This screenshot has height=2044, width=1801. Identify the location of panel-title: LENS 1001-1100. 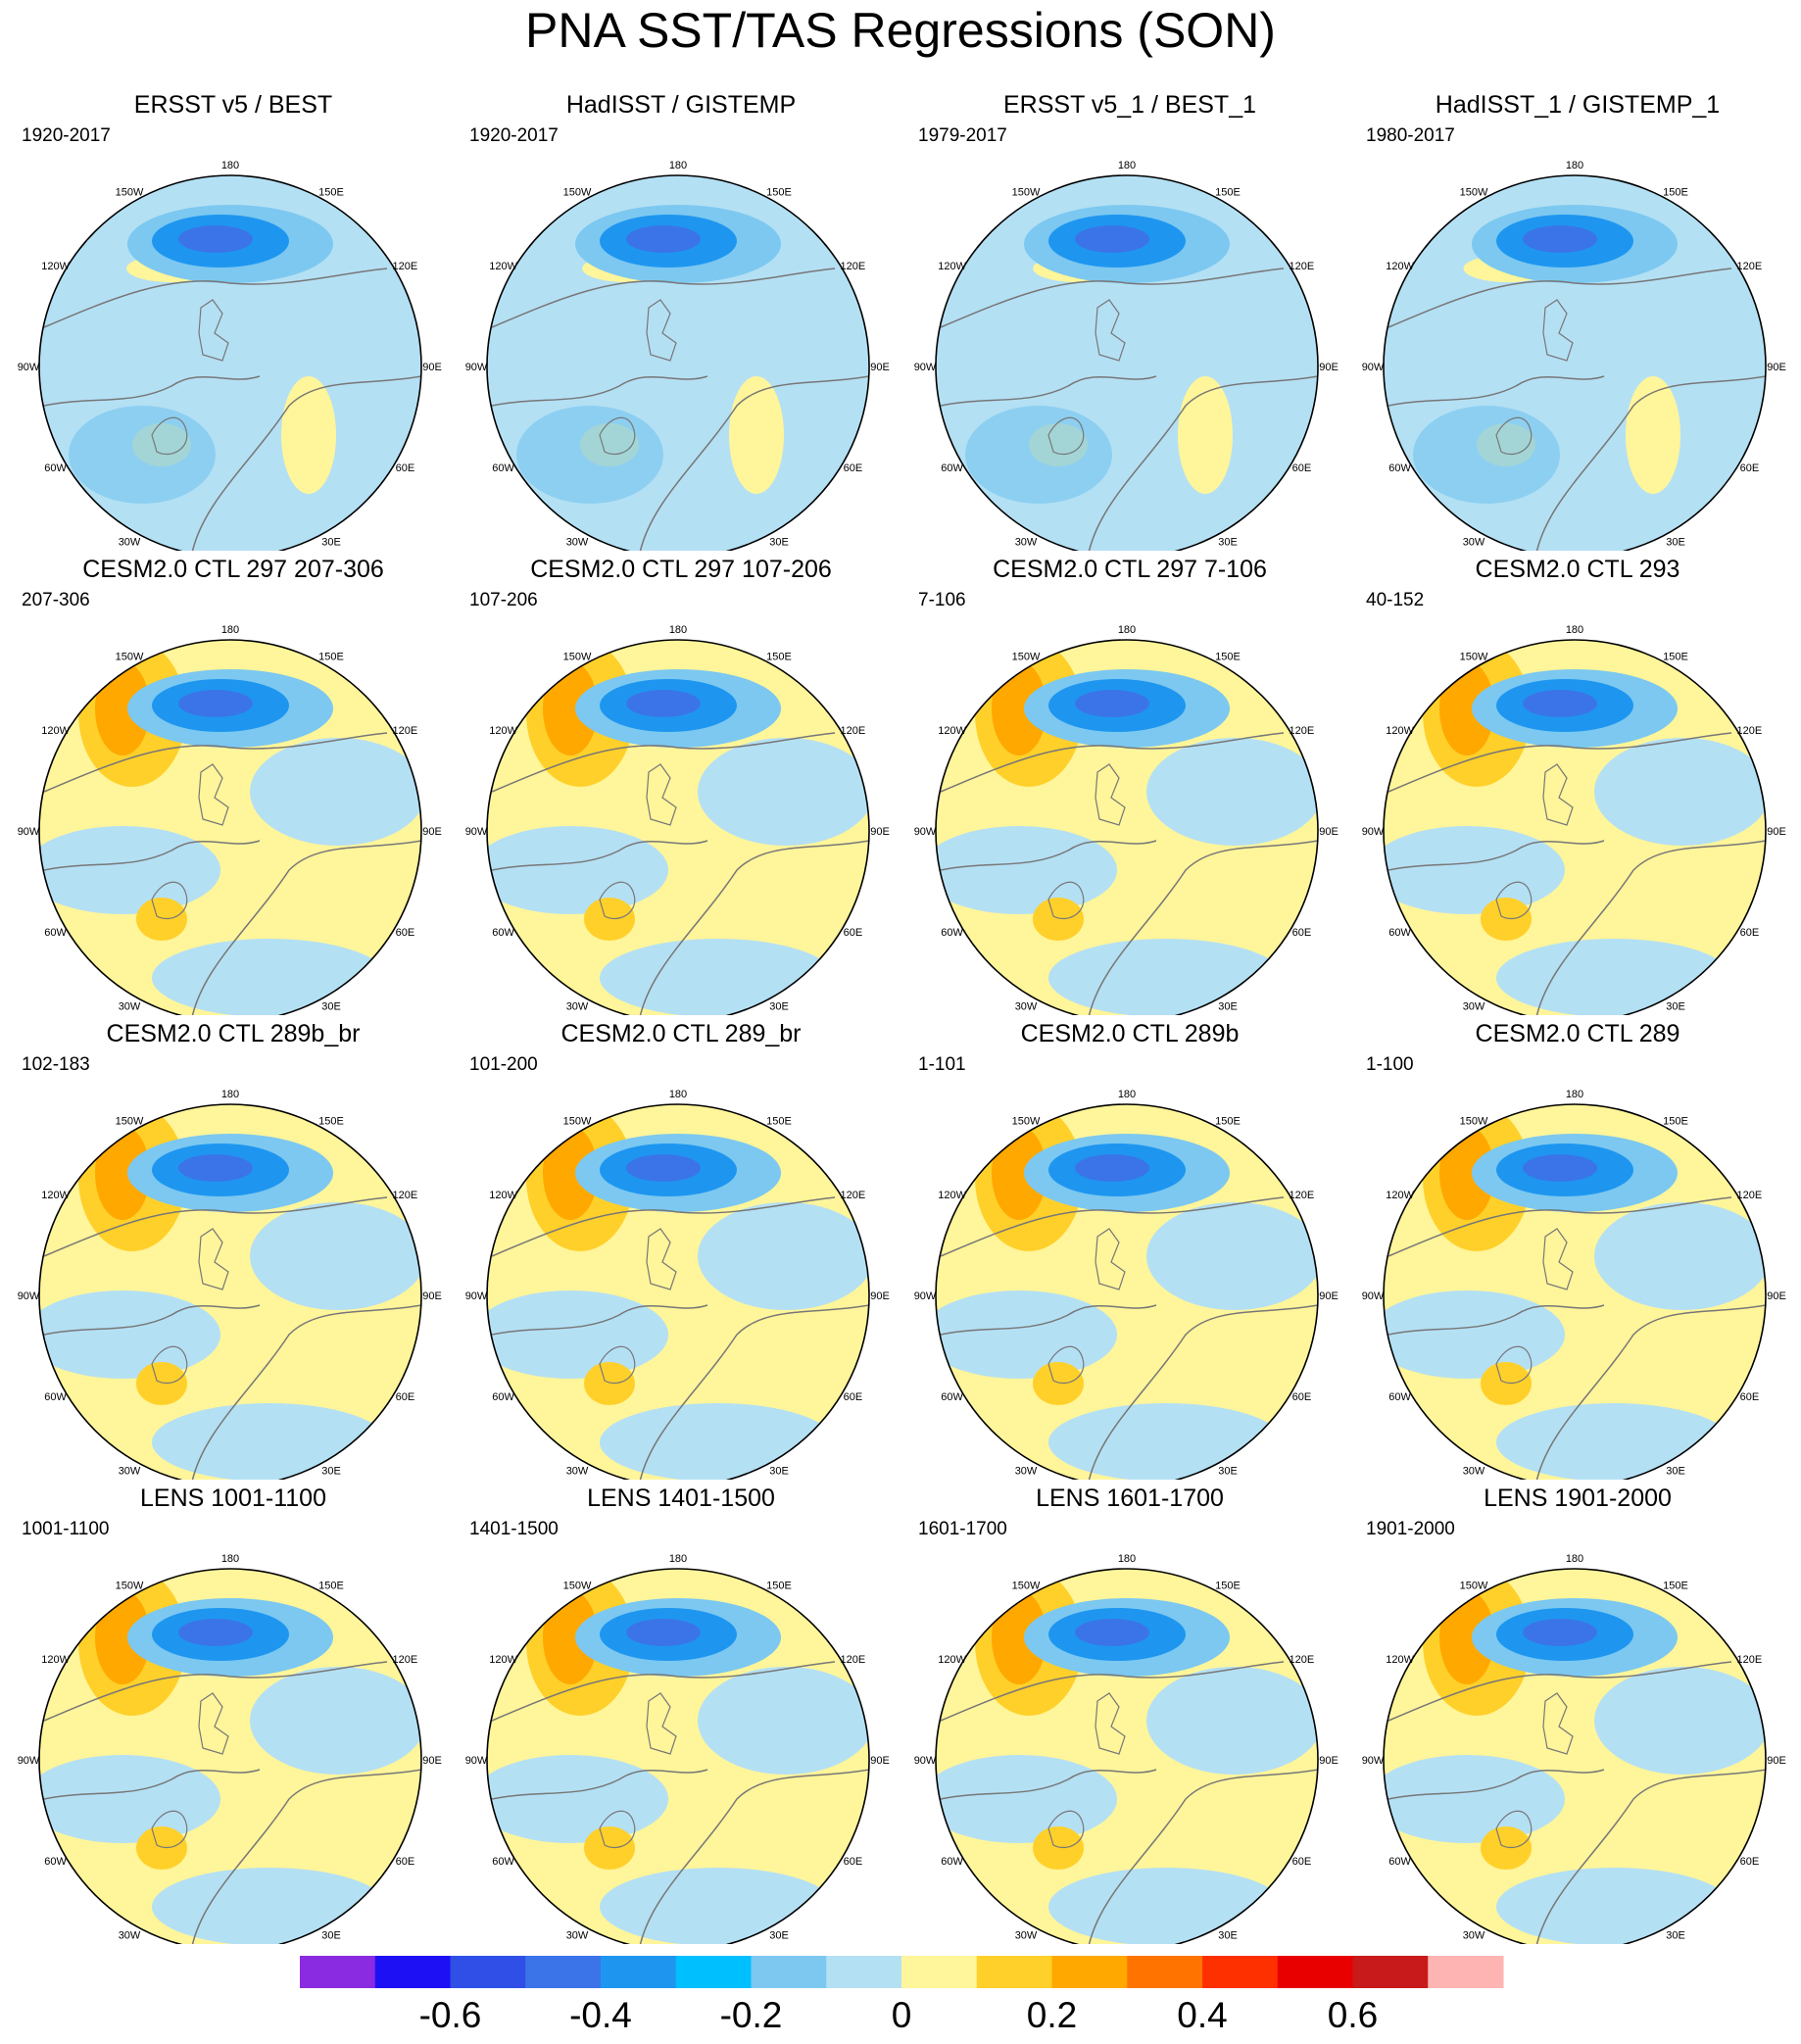
(233, 1498).